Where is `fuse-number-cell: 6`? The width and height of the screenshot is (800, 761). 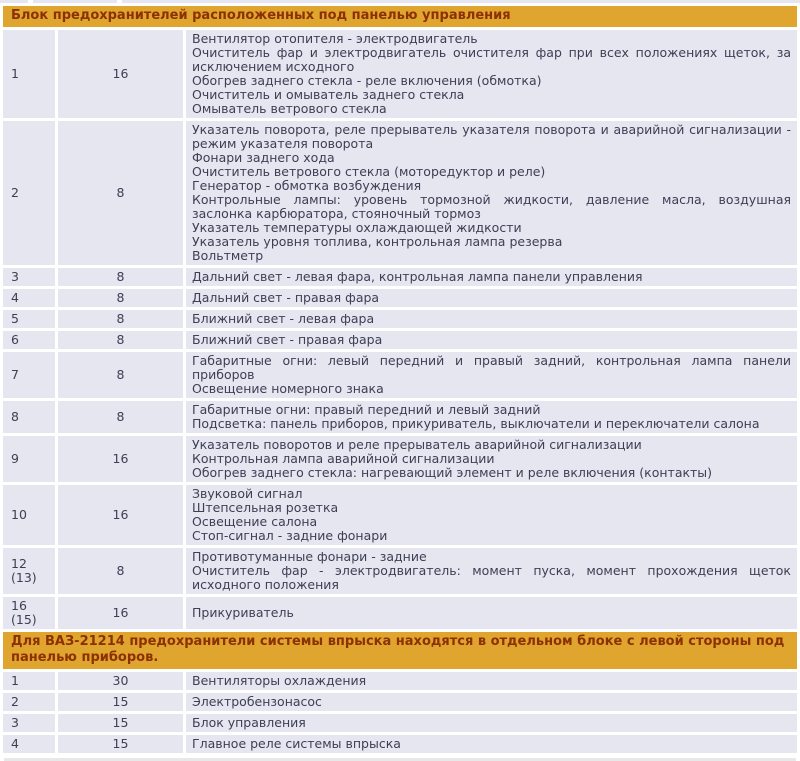 fuse-number-cell: 6 is located at coordinates (29, 340).